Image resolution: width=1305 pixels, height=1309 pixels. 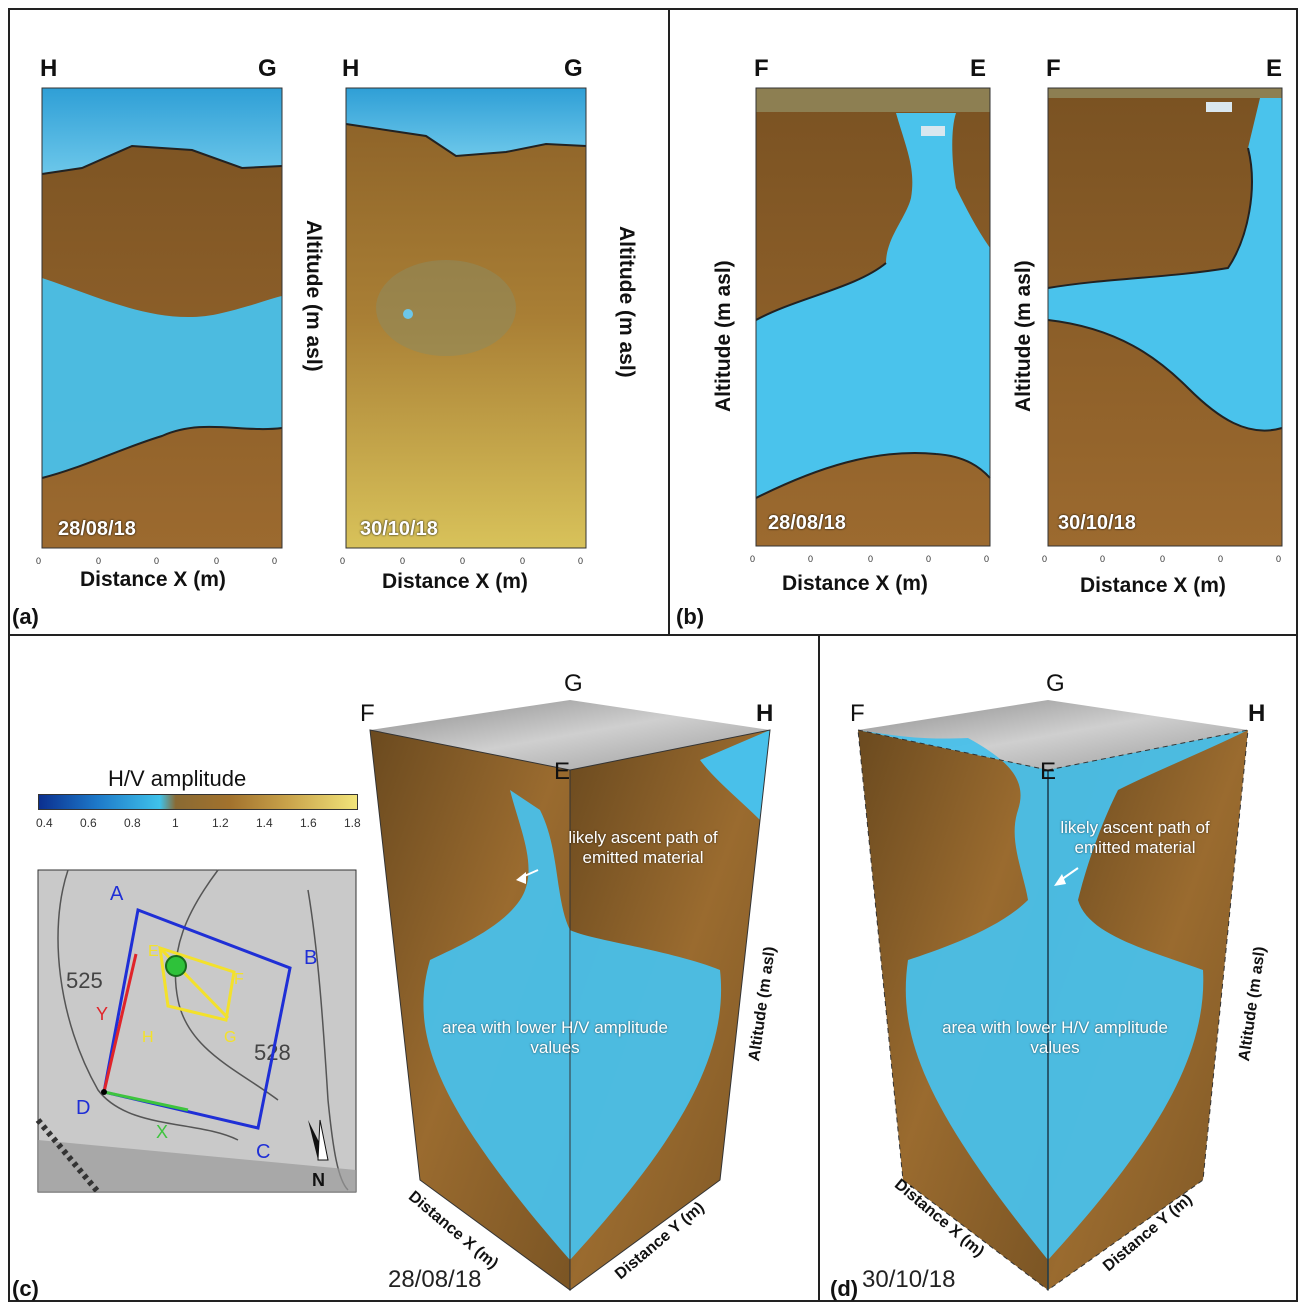 What do you see at coordinates (987, 559) in the screenshot?
I see `section-b1-xtick-5: 0` at bounding box center [987, 559].